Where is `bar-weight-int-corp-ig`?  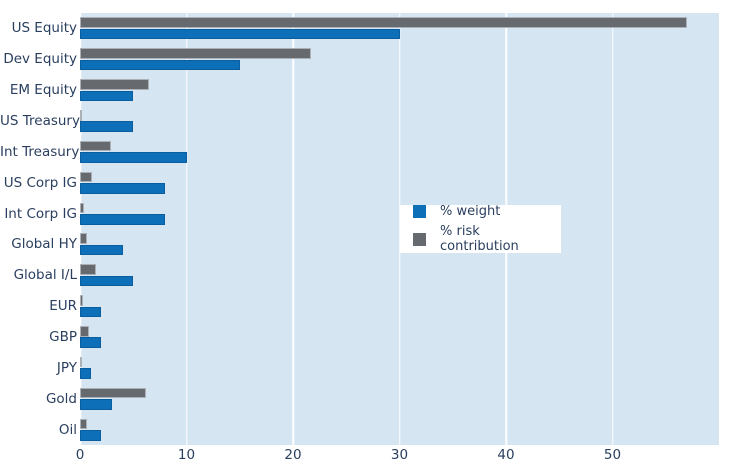
bar-weight-int-corp-ig is located at coordinates (123, 219).